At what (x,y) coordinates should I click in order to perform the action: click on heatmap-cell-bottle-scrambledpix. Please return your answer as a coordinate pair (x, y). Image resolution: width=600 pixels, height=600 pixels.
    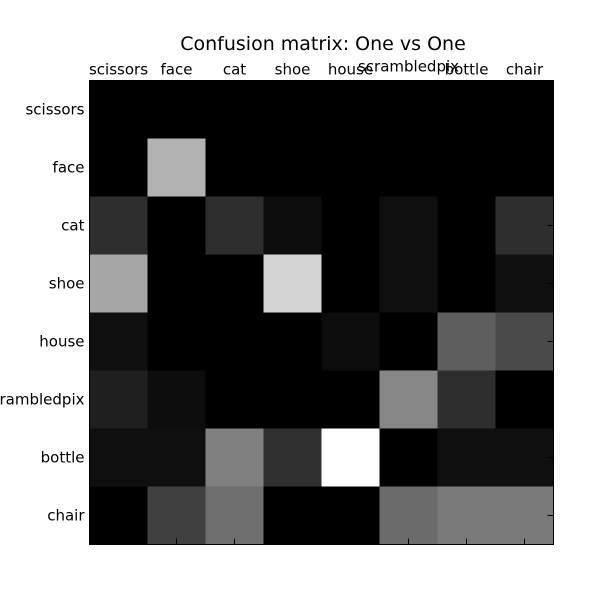
    Looking at the image, I should click on (408, 457).